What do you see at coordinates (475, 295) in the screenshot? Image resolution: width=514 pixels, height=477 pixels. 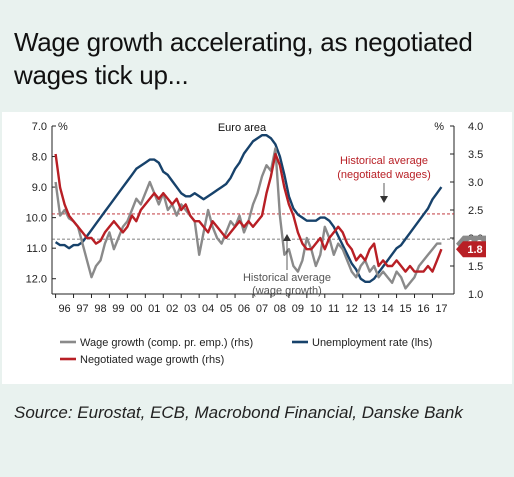 I see `right-tick-label: 1.0` at bounding box center [475, 295].